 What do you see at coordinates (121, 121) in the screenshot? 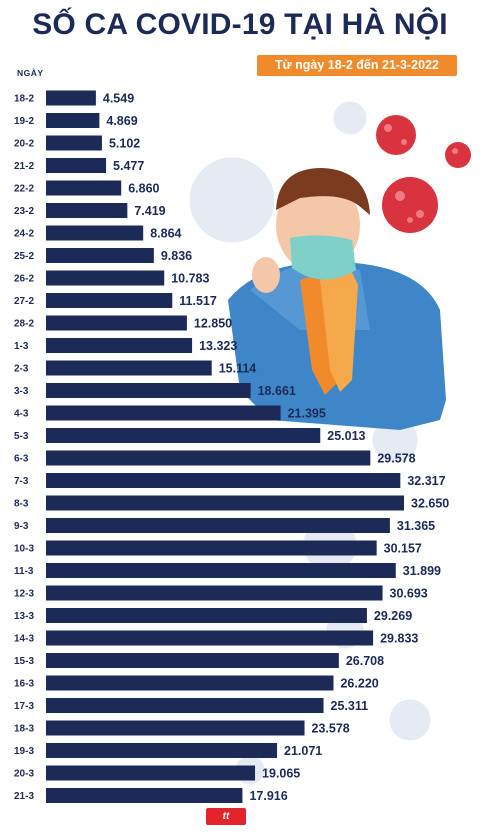
I see `value-label: 4.869` at bounding box center [121, 121].